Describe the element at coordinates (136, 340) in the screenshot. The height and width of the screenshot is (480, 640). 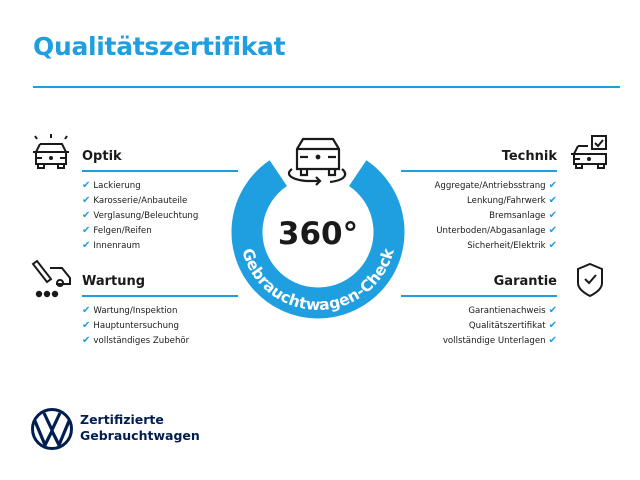
I see `list-item: ✔ vollständiges Zubehör` at that location.